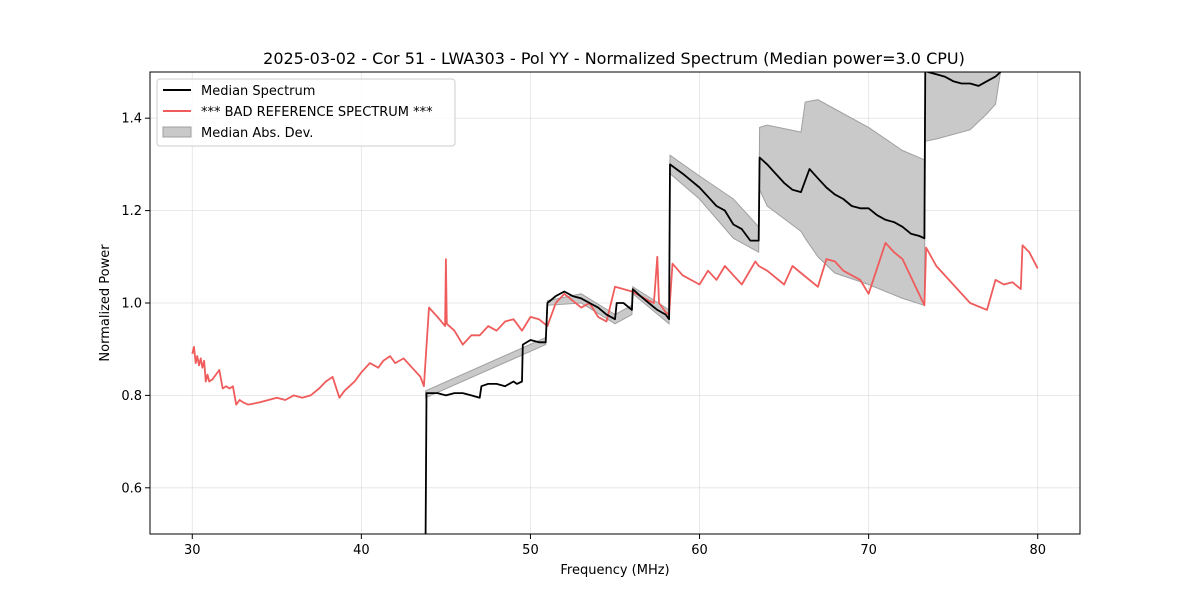  What do you see at coordinates (131, 396) in the screenshot?
I see `y-tick-label: 0.8` at bounding box center [131, 396].